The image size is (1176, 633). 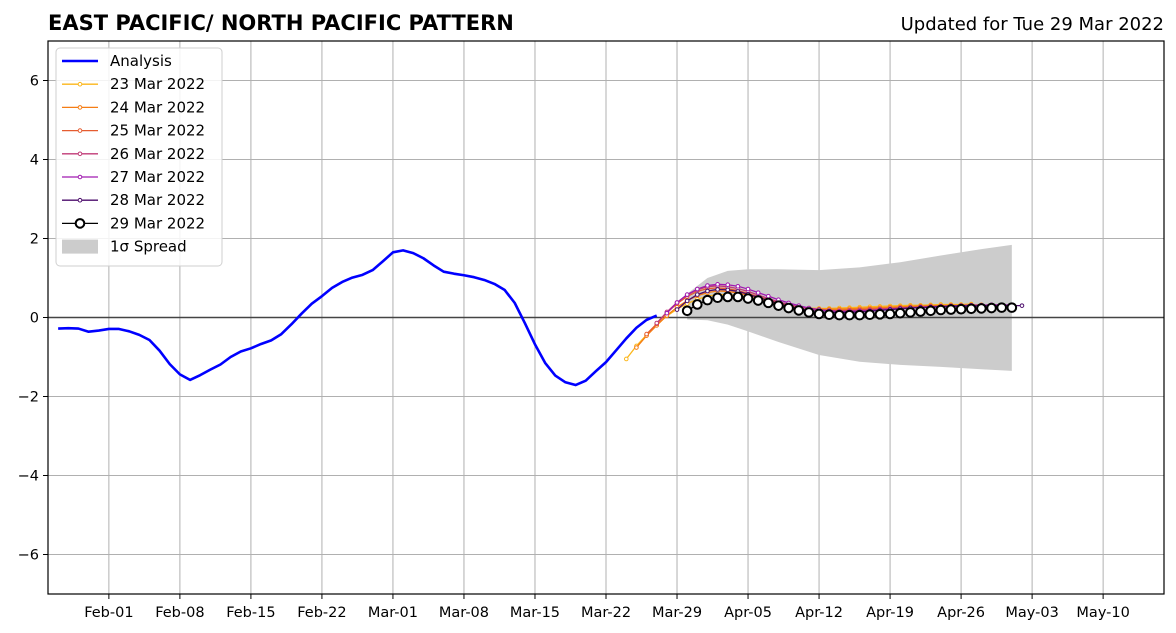 I want to click on legend-label: 25 Mar 2022, so click(x=157, y=131).